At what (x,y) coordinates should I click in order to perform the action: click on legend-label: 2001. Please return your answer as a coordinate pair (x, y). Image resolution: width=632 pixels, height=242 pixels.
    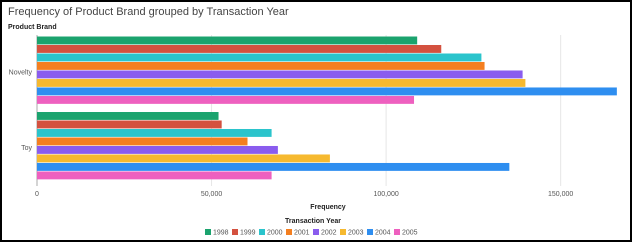
    Looking at the image, I should click on (302, 232).